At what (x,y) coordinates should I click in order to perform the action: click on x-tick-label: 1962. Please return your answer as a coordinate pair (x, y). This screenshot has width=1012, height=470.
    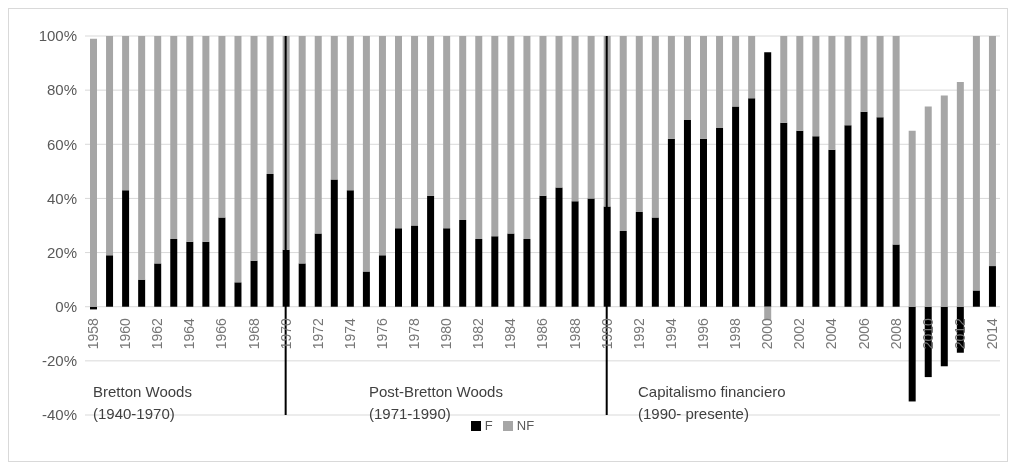
    Looking at the image, I should click on (157, 333).